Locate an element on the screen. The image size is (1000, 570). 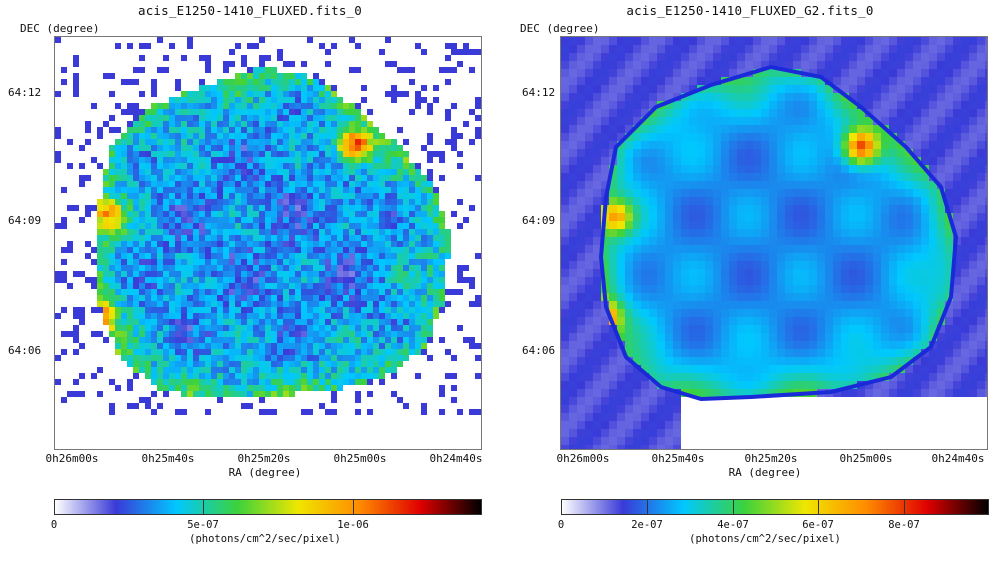
colorbar-tick-label: 8e-07 is located at coordinates (904, 525).